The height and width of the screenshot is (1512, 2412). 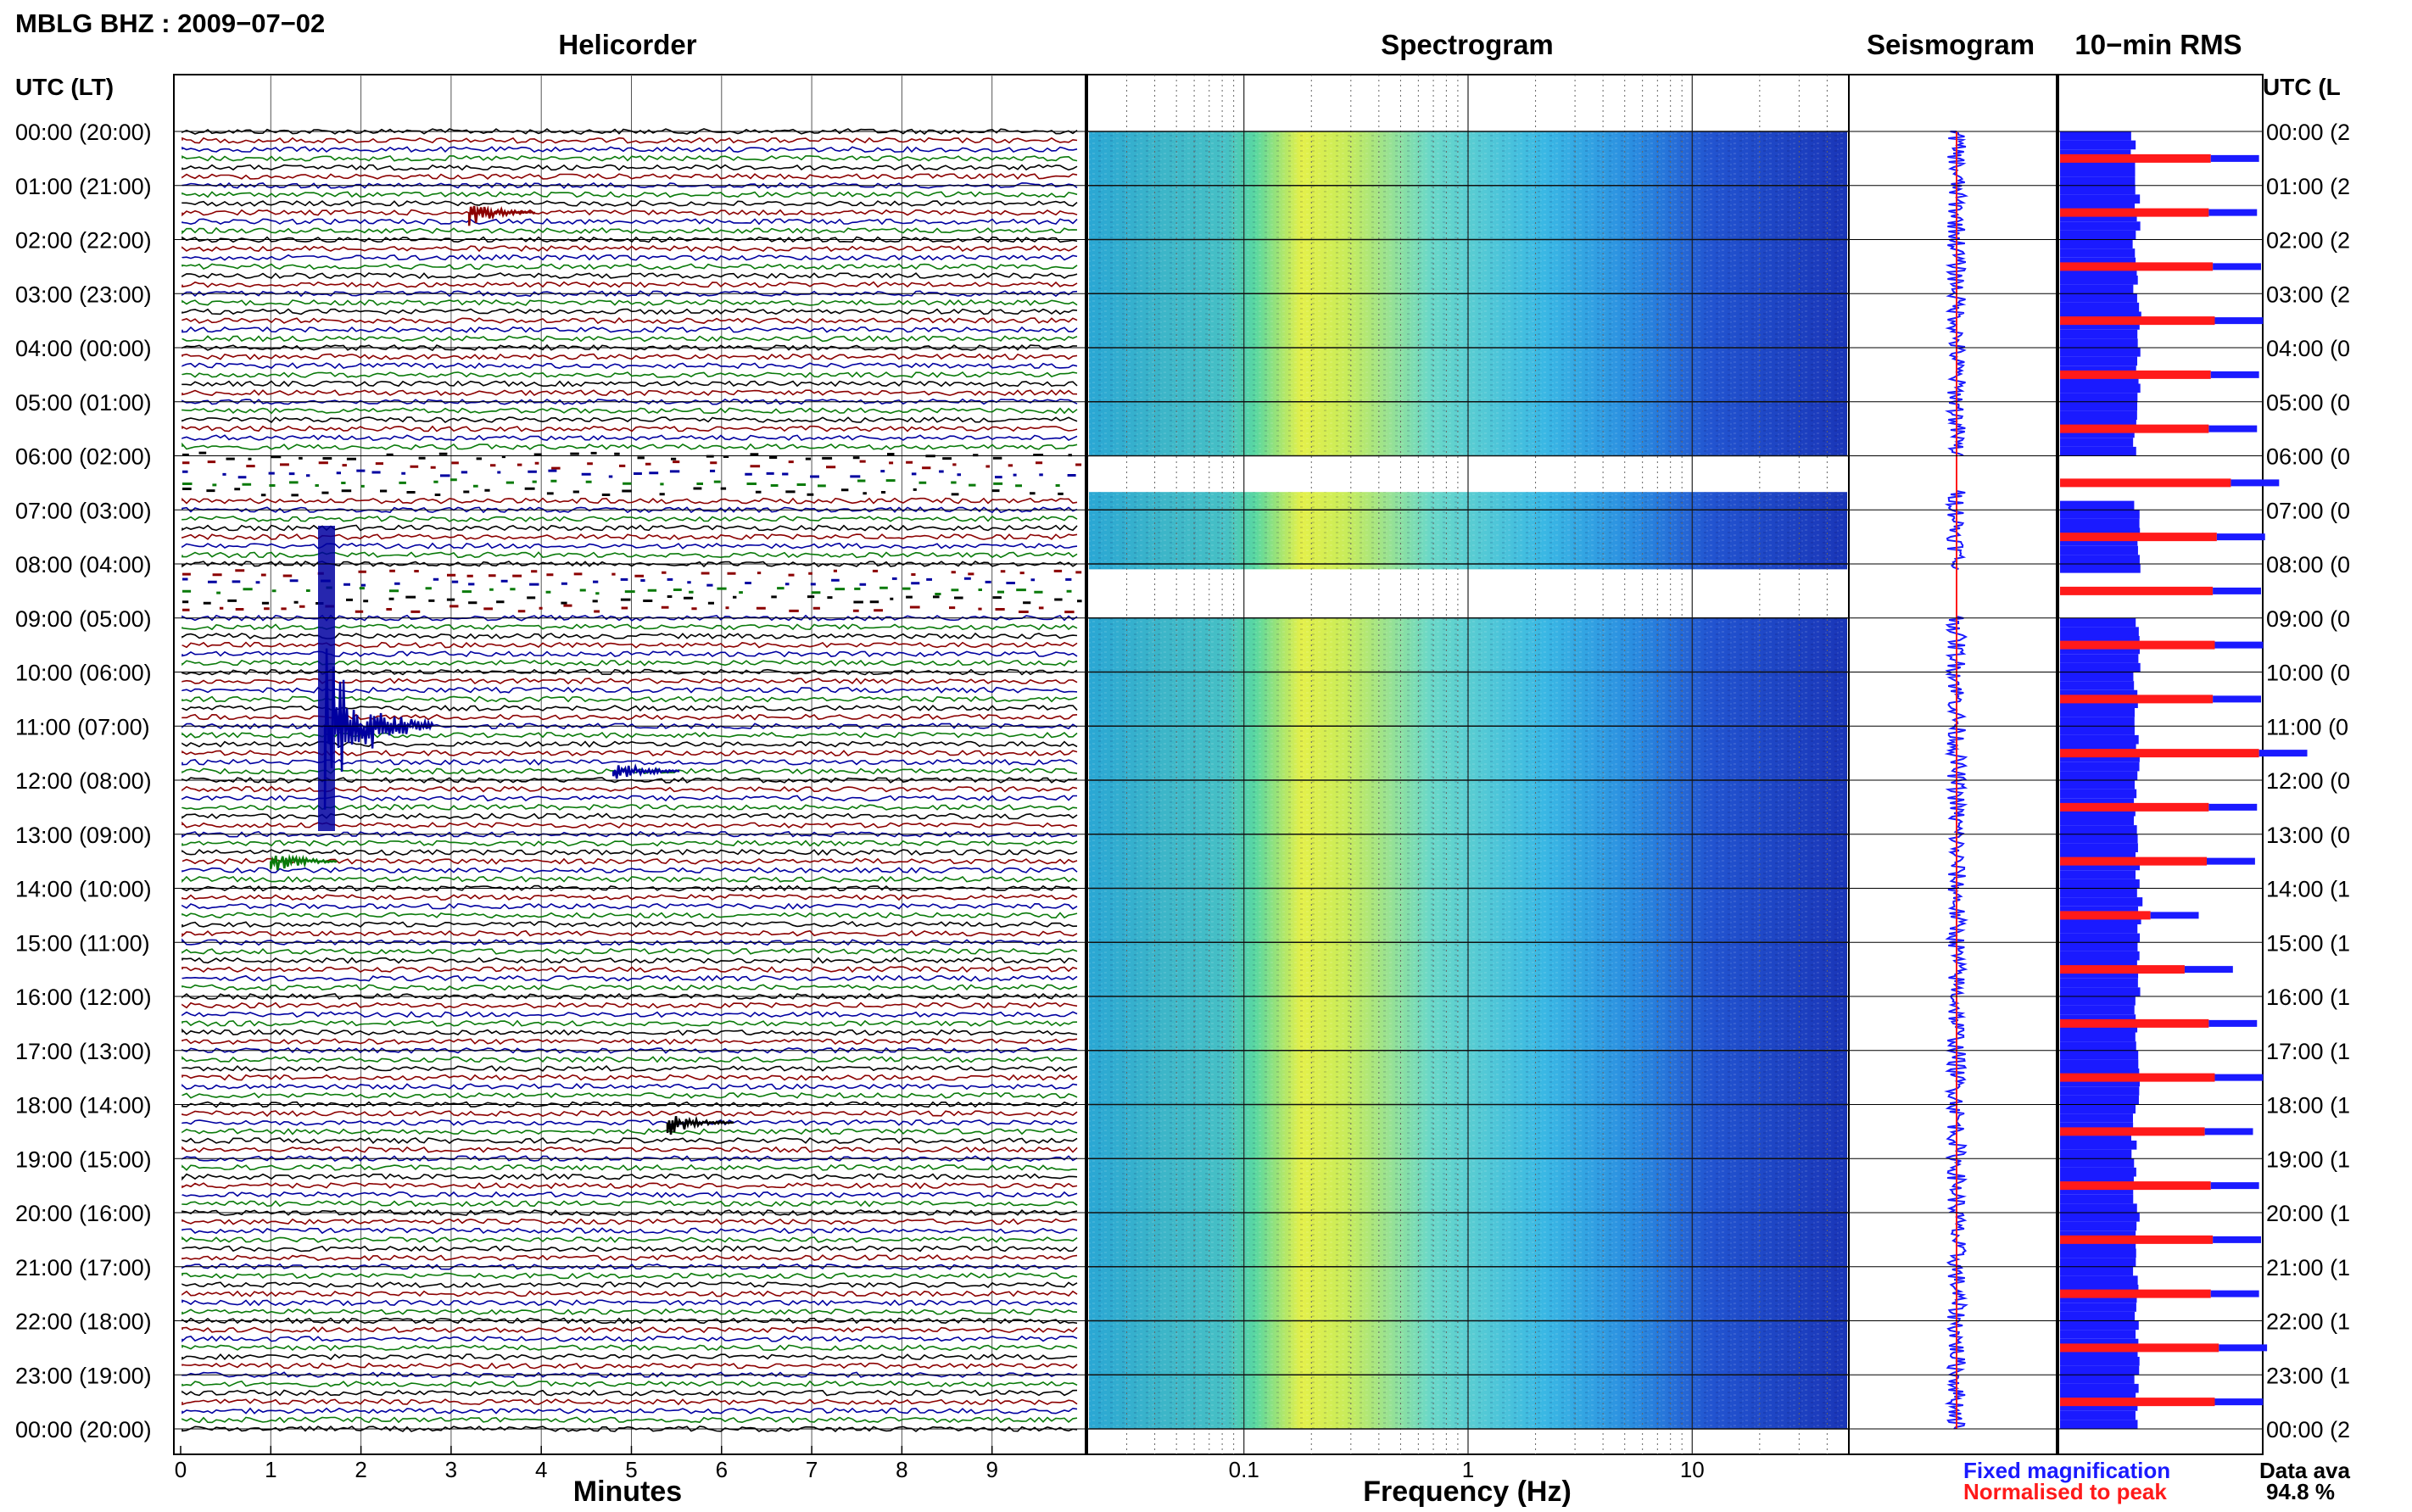 What do you see at coordinates (83, 457) in the screenshot?
I see `time-label-left: 06:00 (02:00)` at bounding box center [83, 457].